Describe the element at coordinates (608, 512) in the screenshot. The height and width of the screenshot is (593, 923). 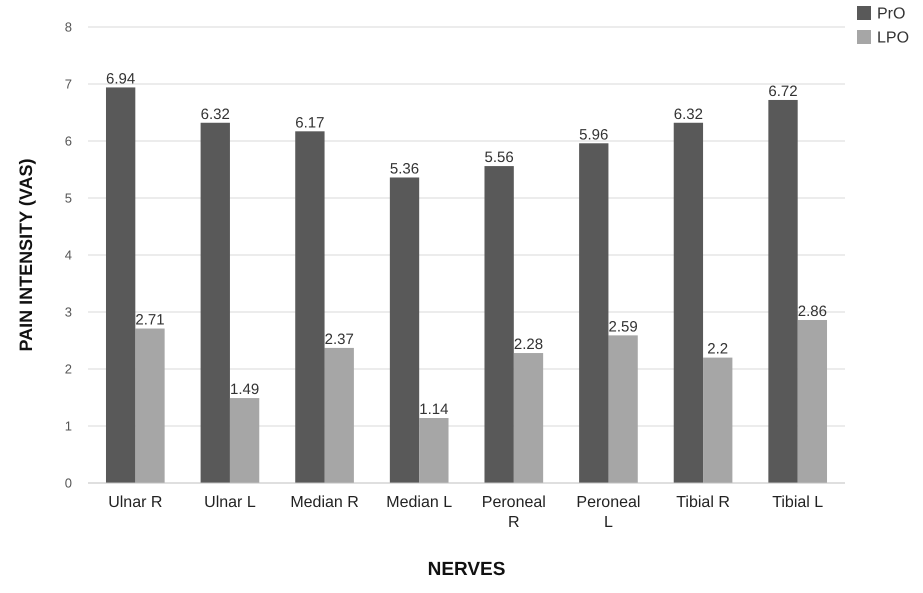
I see `x-tick-label: Peroneal L` at that location.